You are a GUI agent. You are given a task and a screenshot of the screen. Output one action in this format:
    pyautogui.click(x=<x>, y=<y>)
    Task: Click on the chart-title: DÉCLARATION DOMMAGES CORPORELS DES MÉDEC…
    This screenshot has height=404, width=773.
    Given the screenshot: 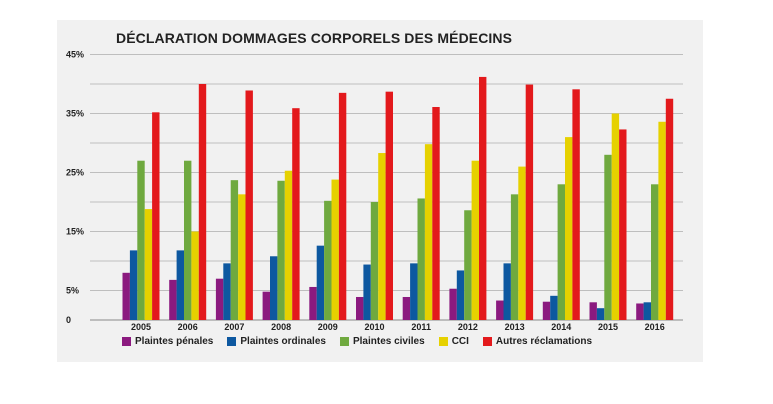 What is the action you would take?
    pyautogui.click(x=314, y=38)
    